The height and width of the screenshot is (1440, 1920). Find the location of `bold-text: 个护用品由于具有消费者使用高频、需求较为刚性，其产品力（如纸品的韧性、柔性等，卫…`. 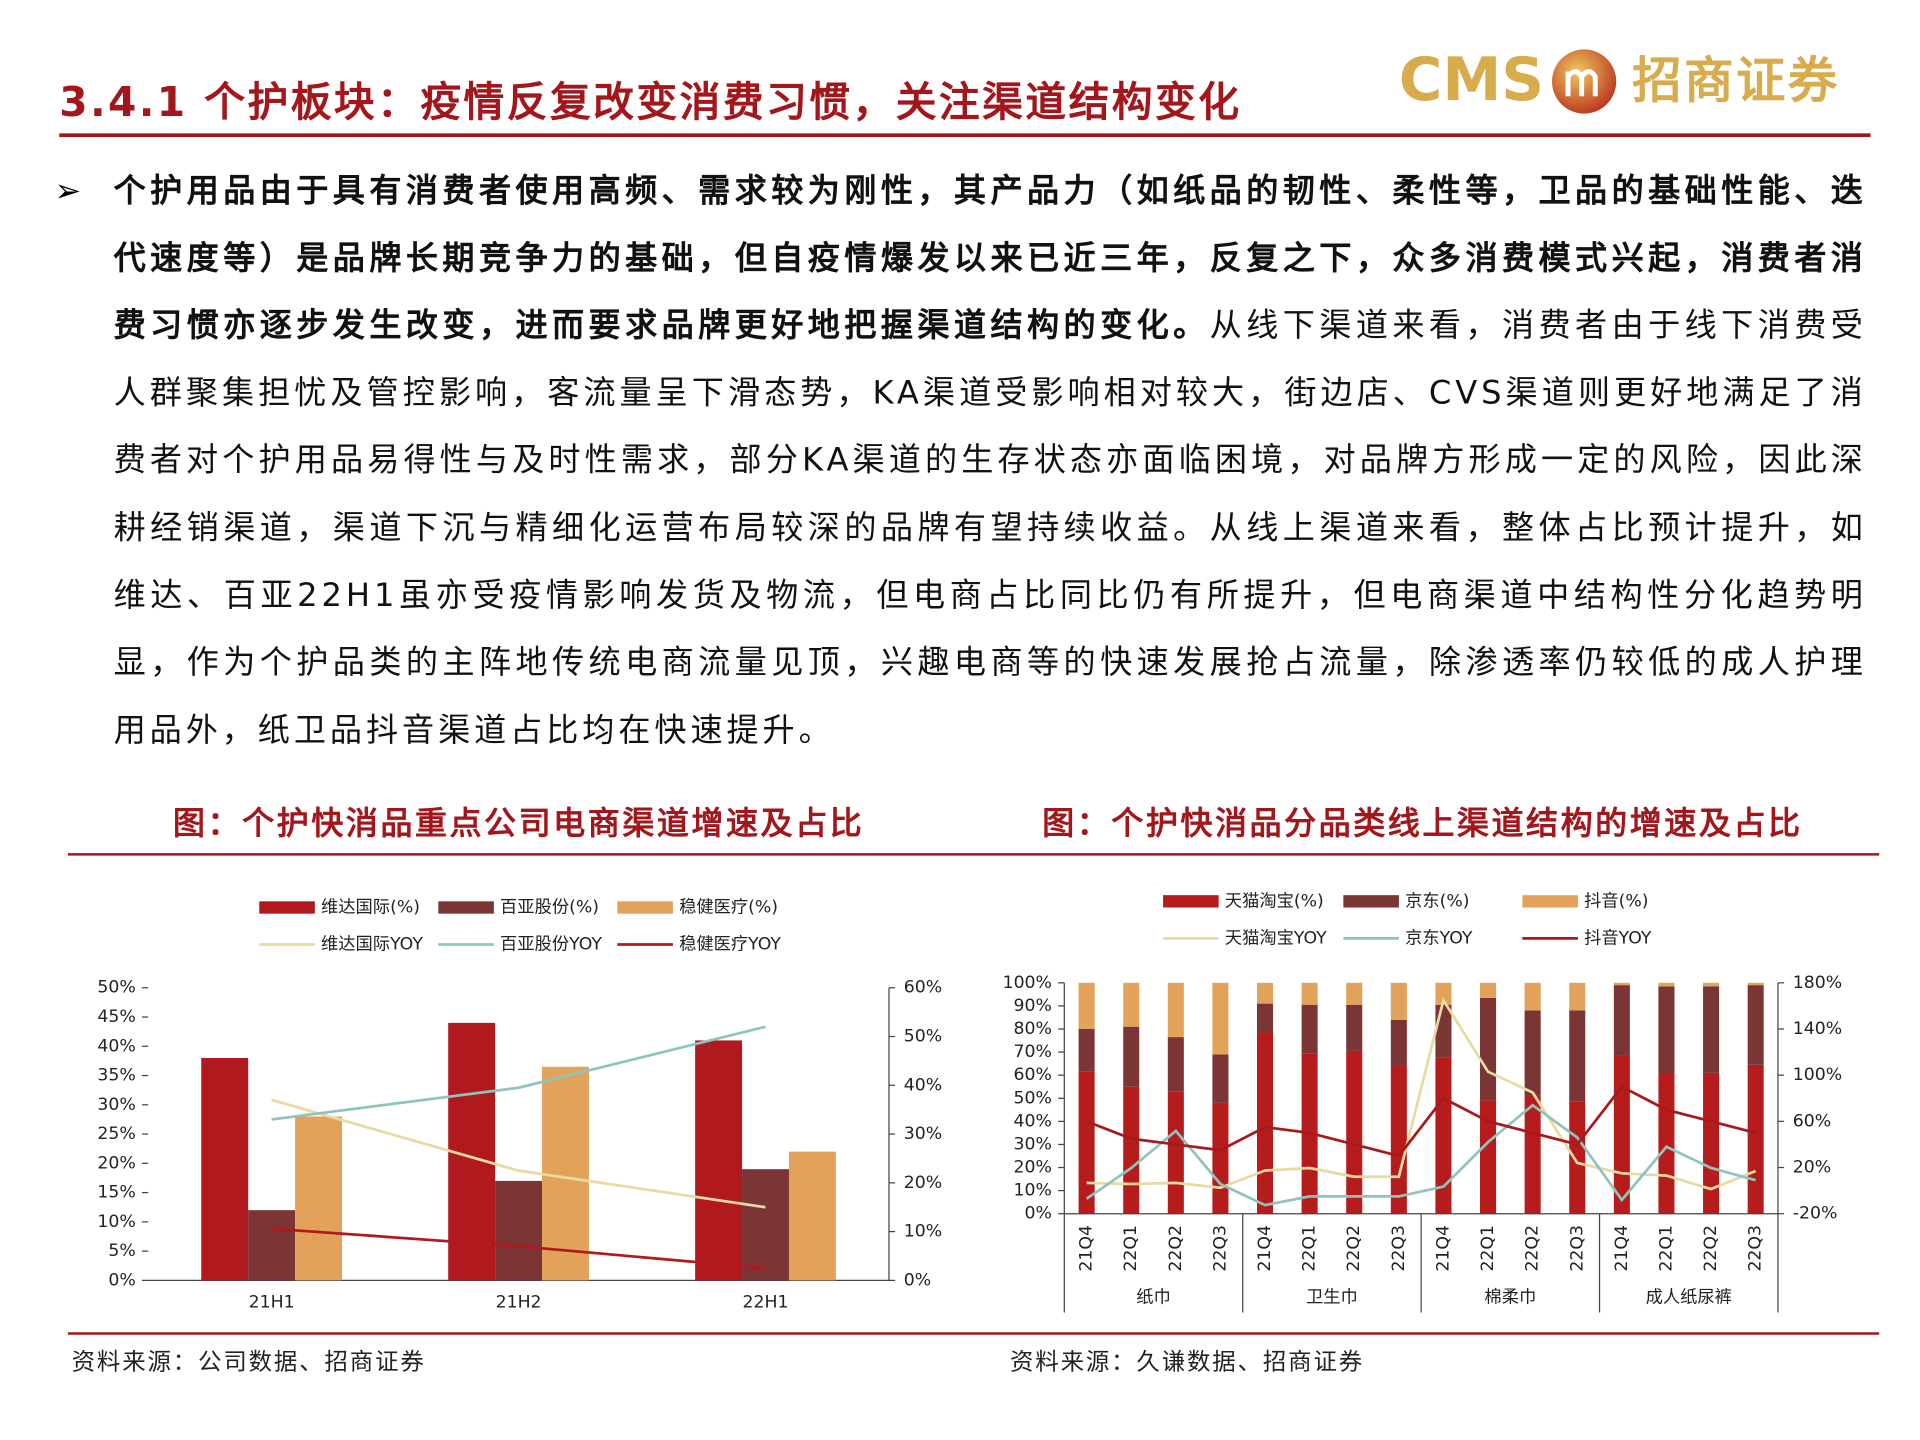

bold-text: 个护用品由于具有消费者使用高频、需求较为刚性，其产品力（如纸品的韧性、柔性等，卫… is located at coordinates (990, 258).